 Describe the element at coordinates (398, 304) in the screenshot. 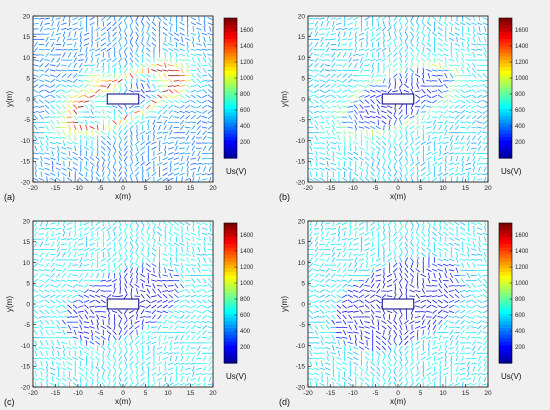

I see `conductor-bar` at that location.